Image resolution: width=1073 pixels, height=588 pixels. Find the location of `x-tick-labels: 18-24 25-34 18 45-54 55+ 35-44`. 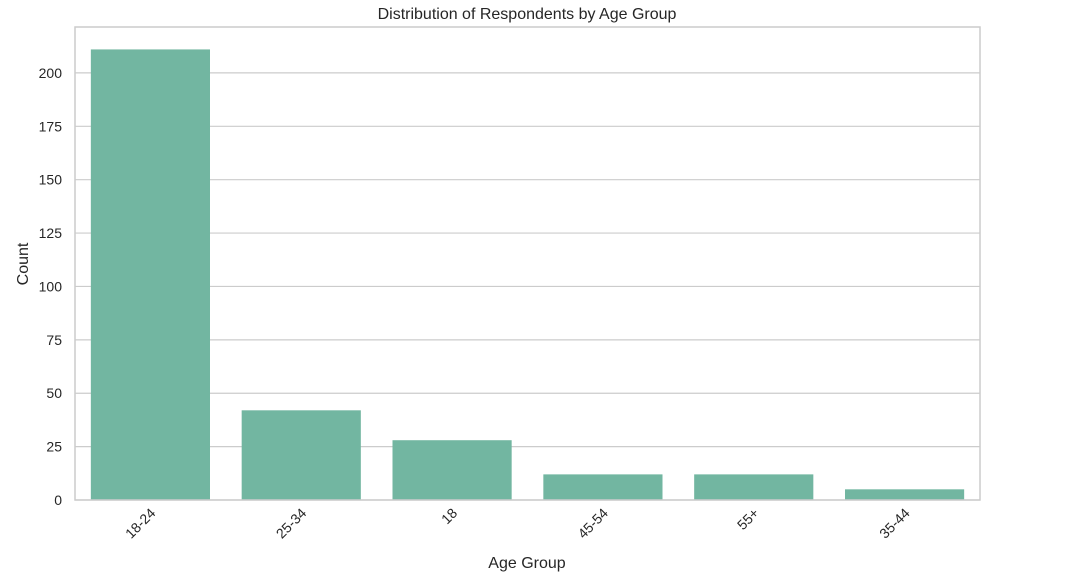

x-tick-labels: 18-24 25-34 18 45-54 55+ 35-44 is located at coordinates (517, 523).